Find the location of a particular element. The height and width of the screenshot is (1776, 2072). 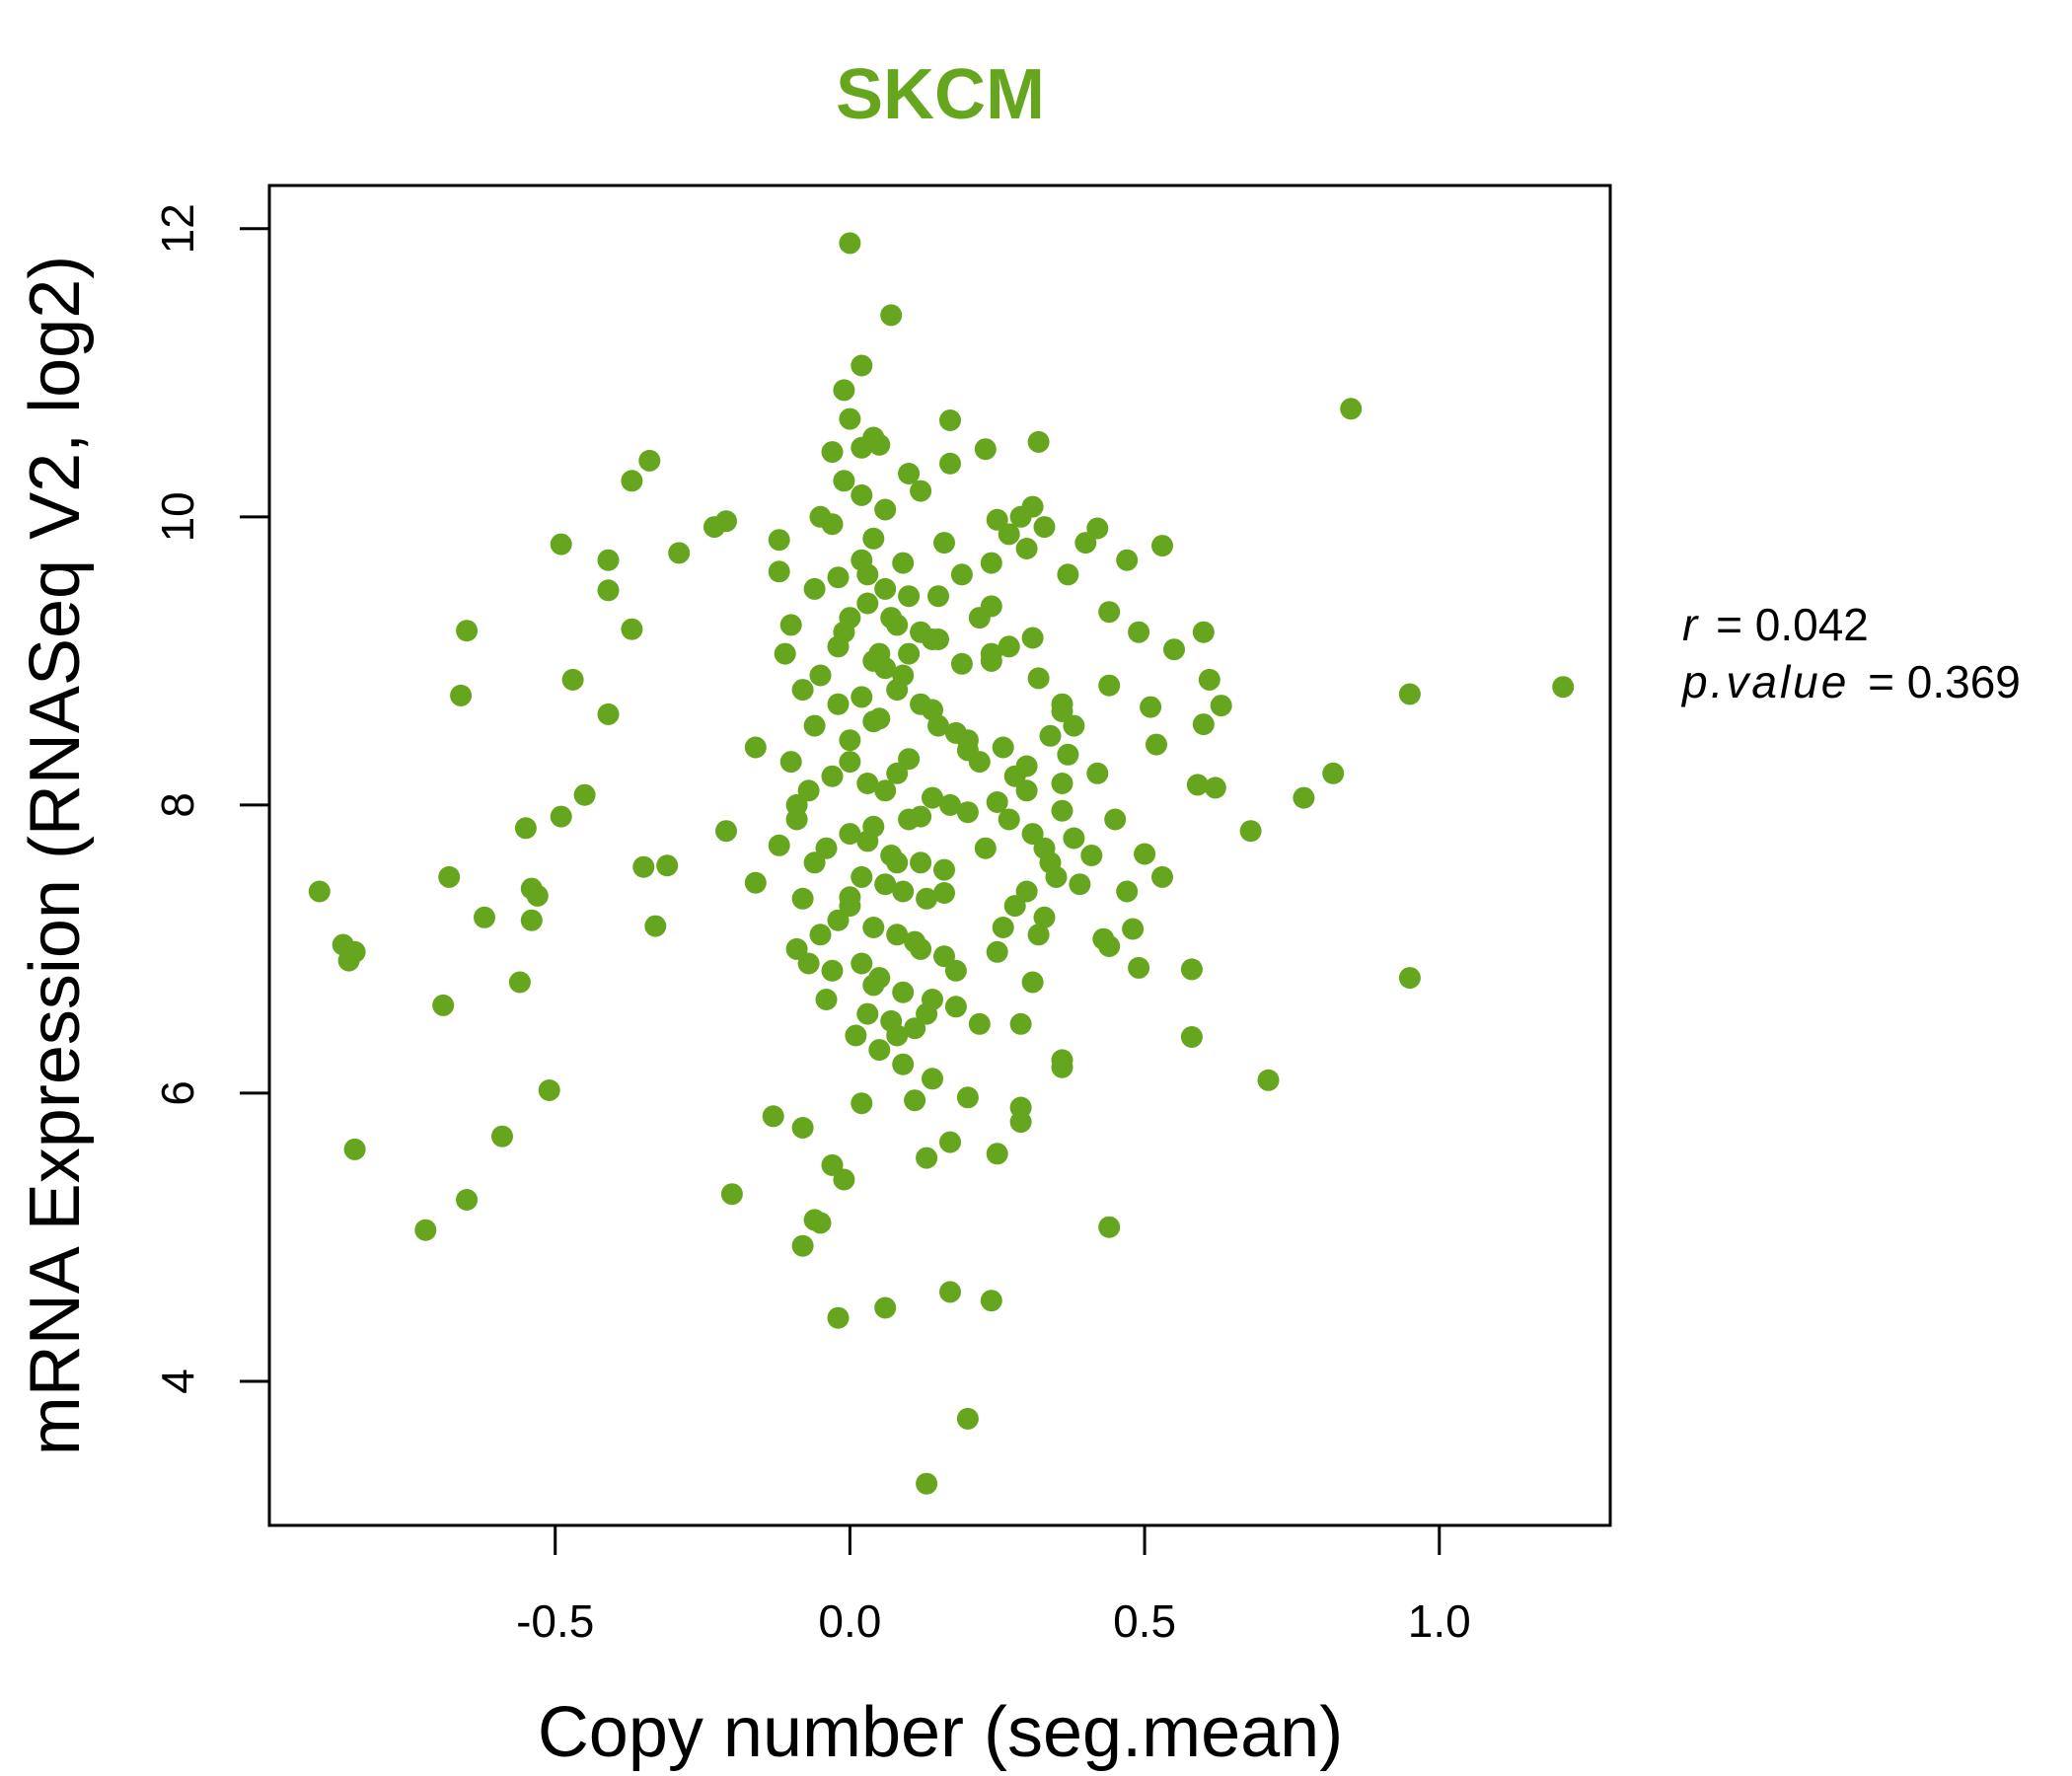

y-tick-label: 8 is located at coordinates (178, 805).